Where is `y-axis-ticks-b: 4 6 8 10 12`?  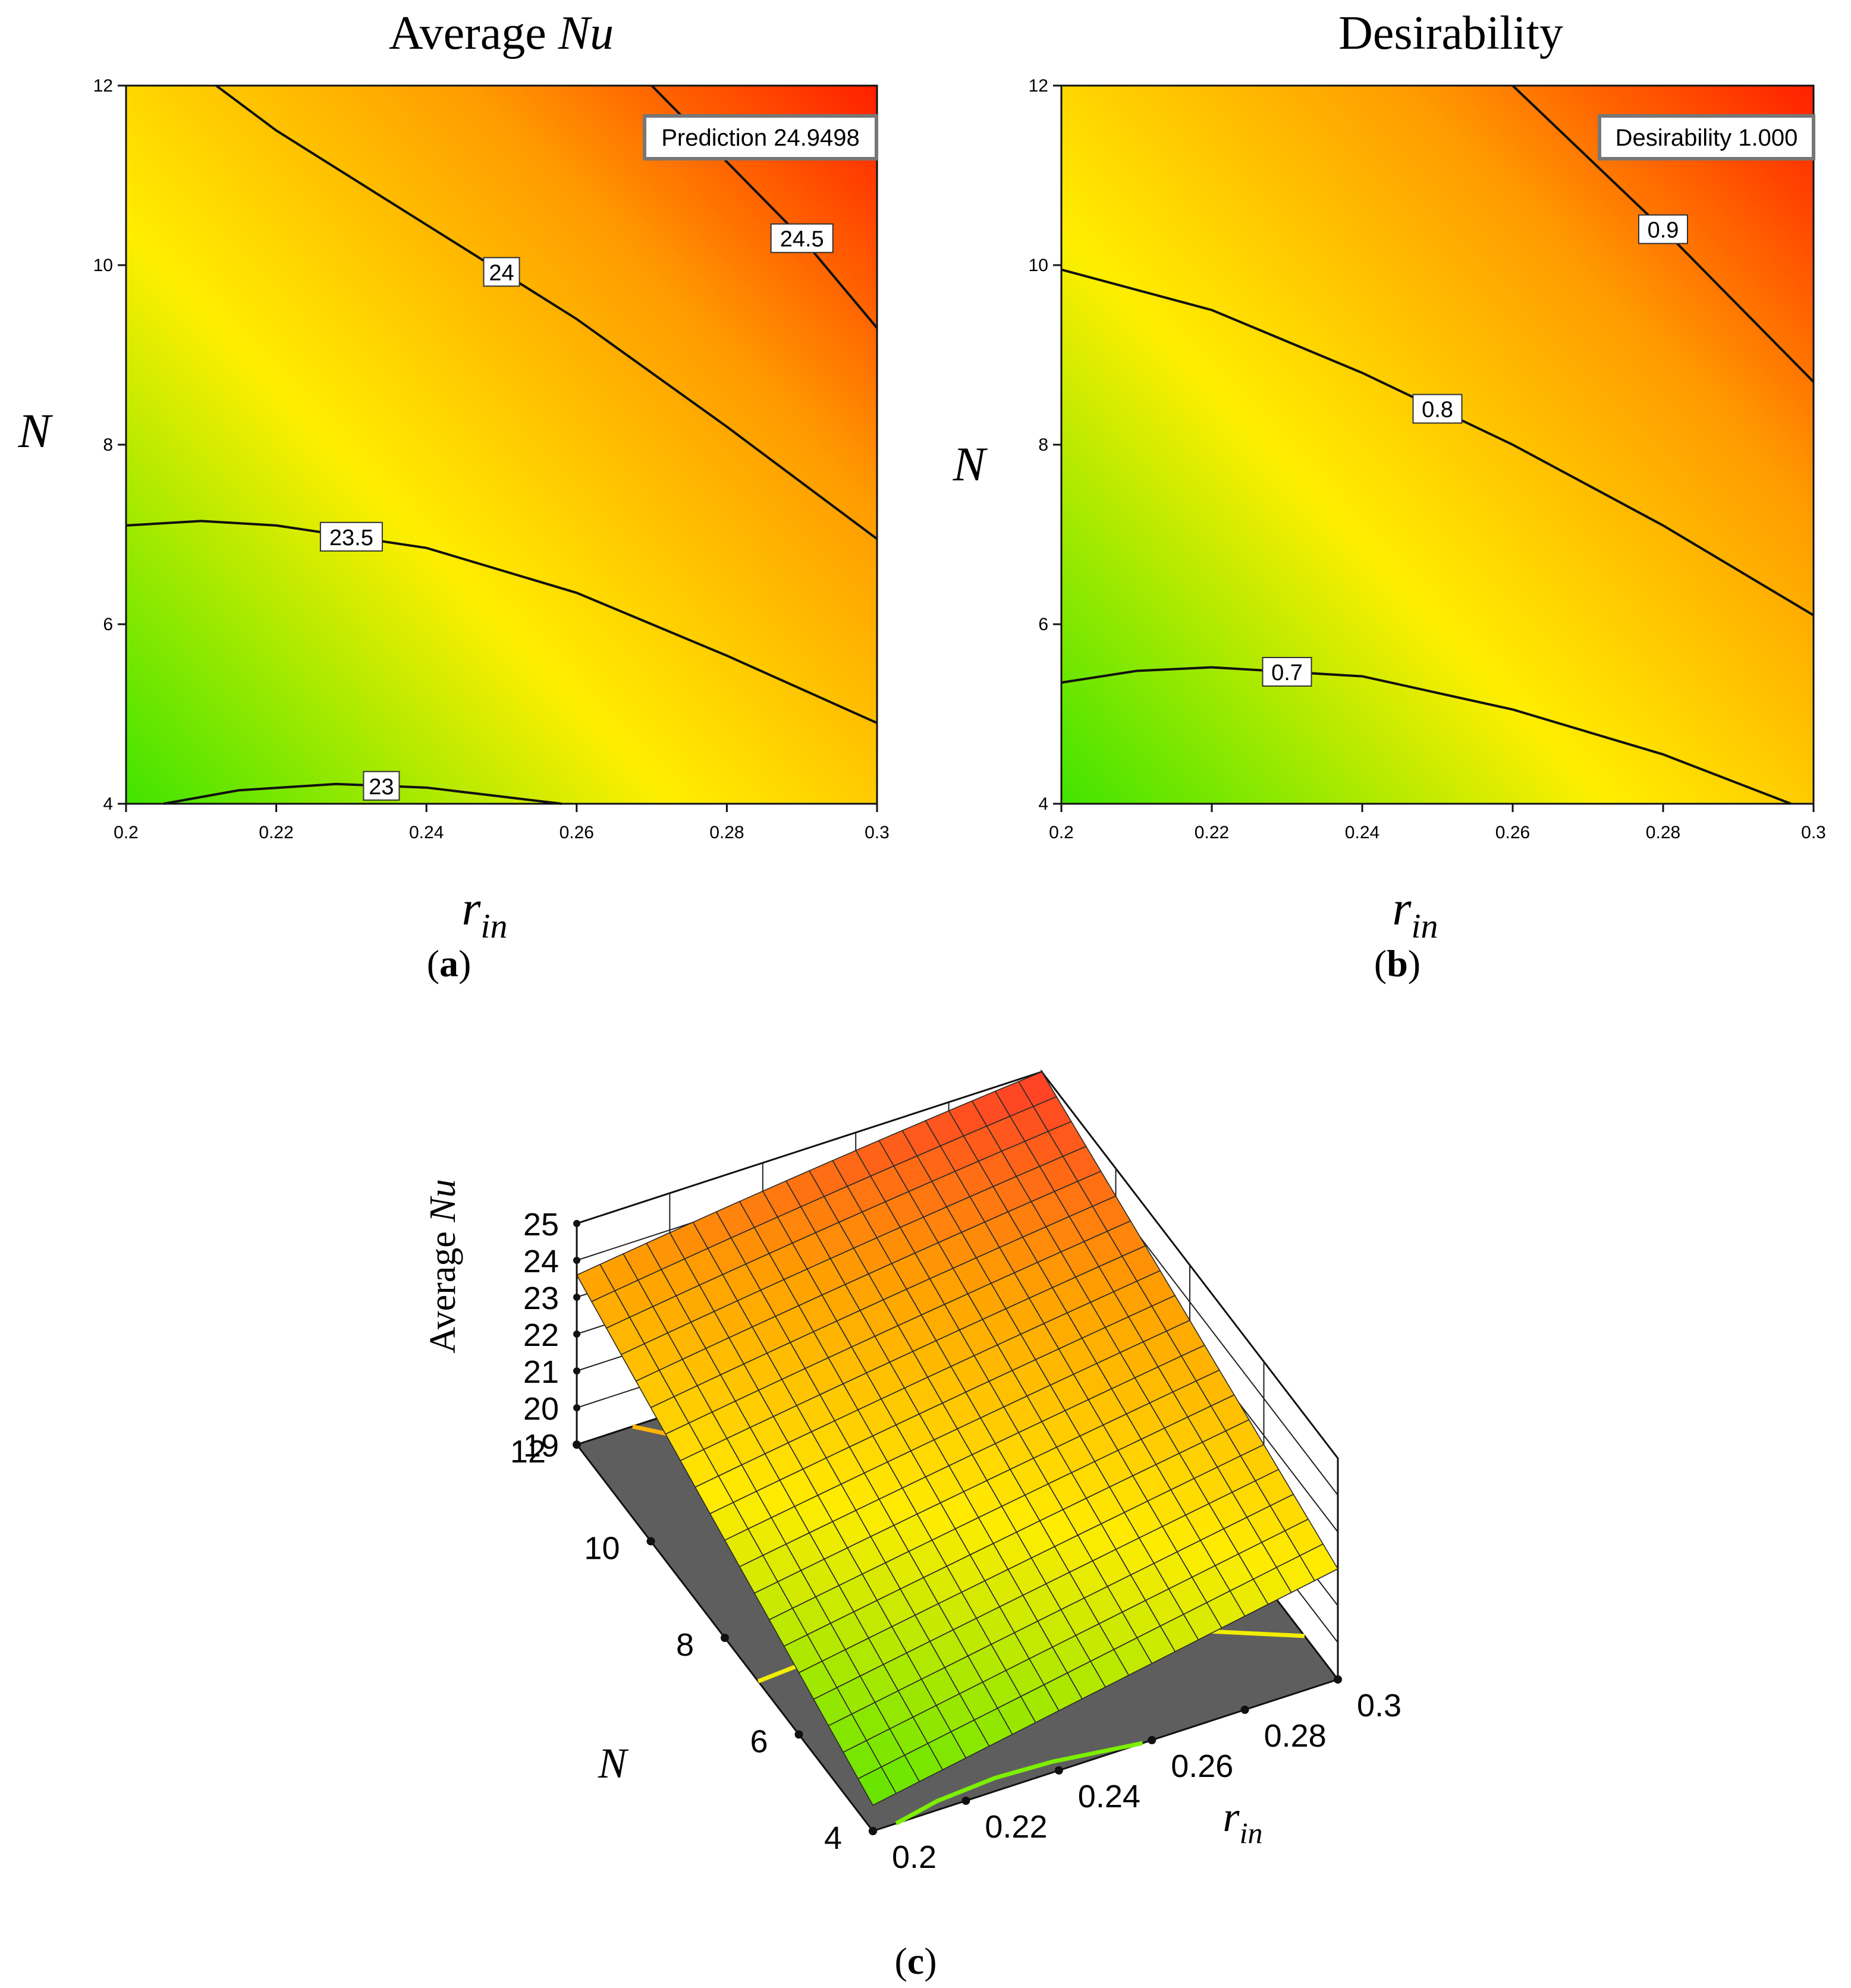 y-axis-ticks-b: 4 6 8 10 12 is located at coordinates (1045, 445).